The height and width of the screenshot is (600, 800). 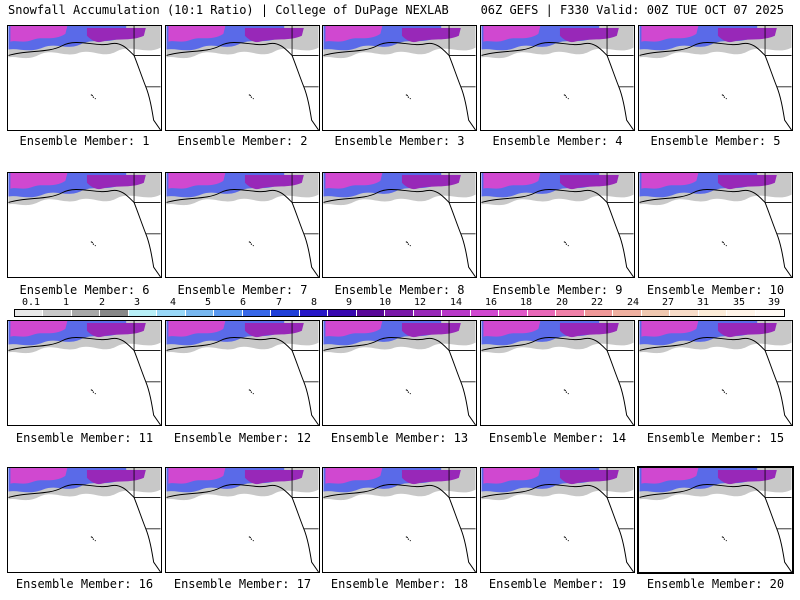 I want to click on legend-tick: 12, so click(x=420, y=302).